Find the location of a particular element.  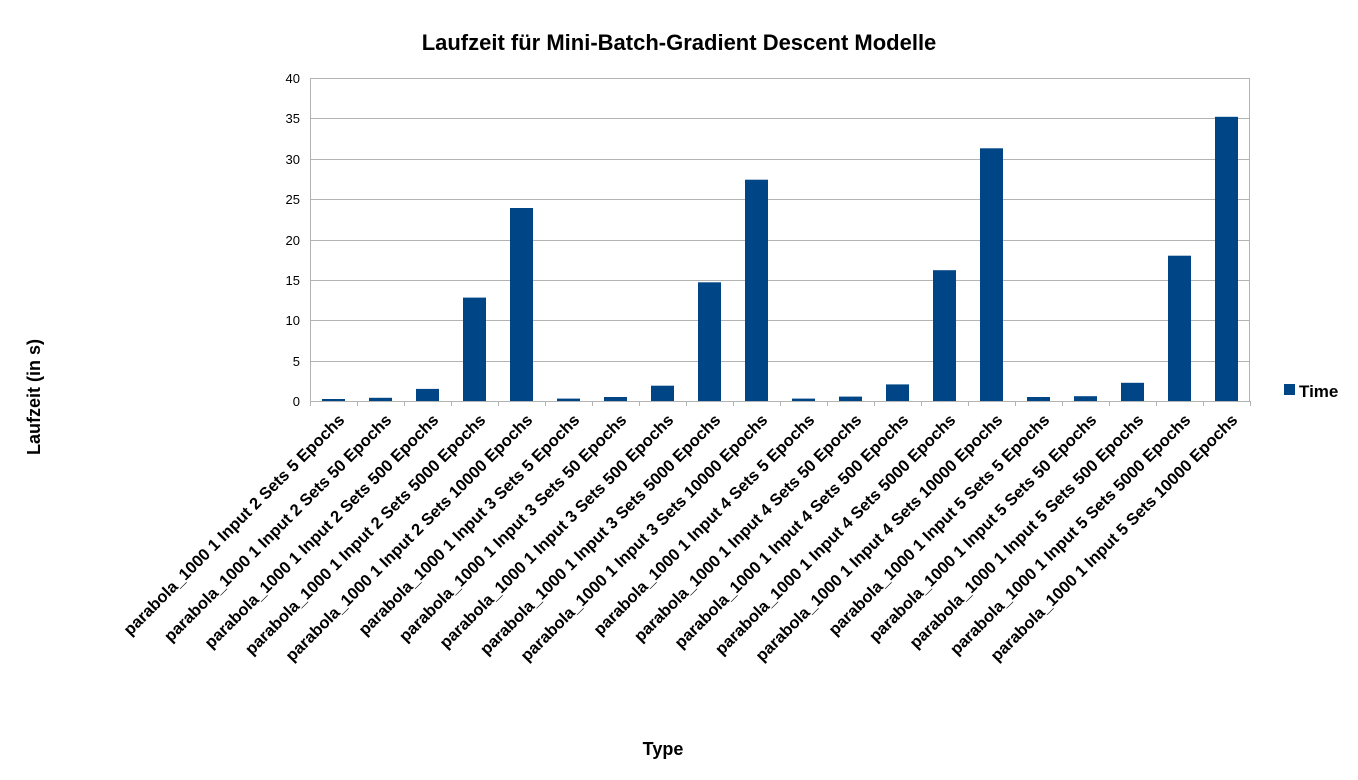

legend-label: Time is located at coordinates (1318, 391).